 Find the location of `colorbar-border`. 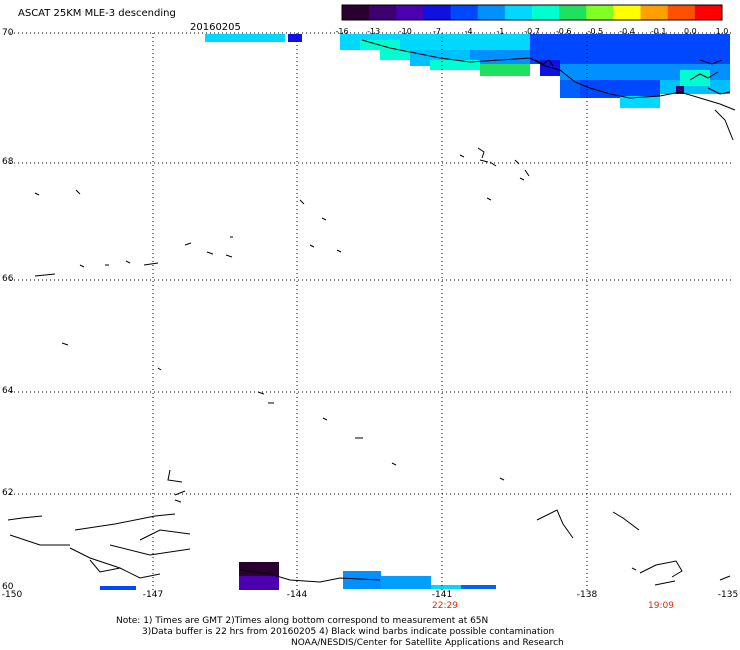

colorbar-border is located at coordinates (532, 12).